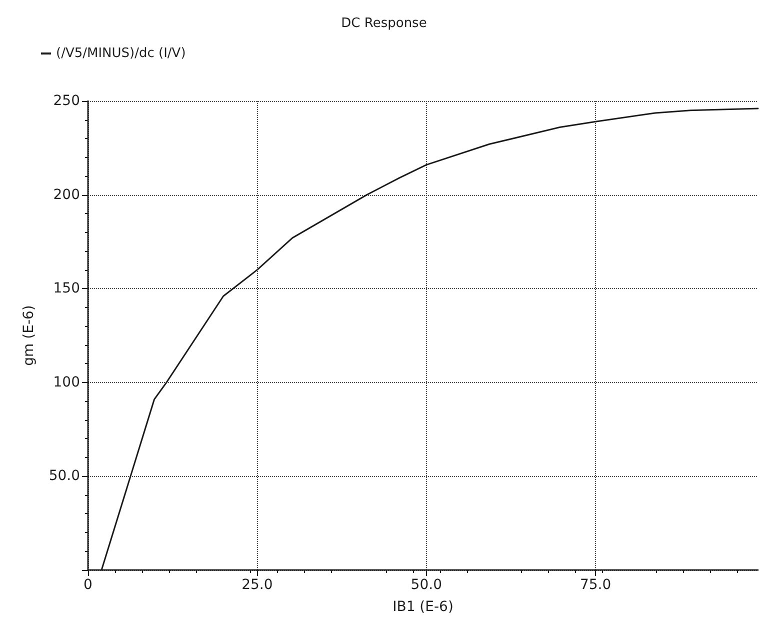 The image size is (768, 637). I want to click on y-tick-label: 250, so click(66, 101).